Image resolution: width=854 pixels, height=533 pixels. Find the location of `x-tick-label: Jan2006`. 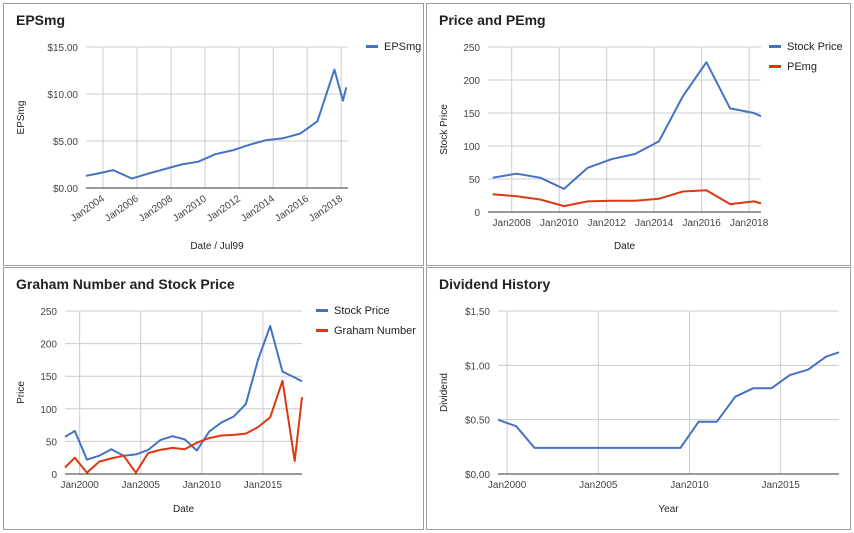

x-tick-label: Jan2006 is located at coordinates (122, 208).